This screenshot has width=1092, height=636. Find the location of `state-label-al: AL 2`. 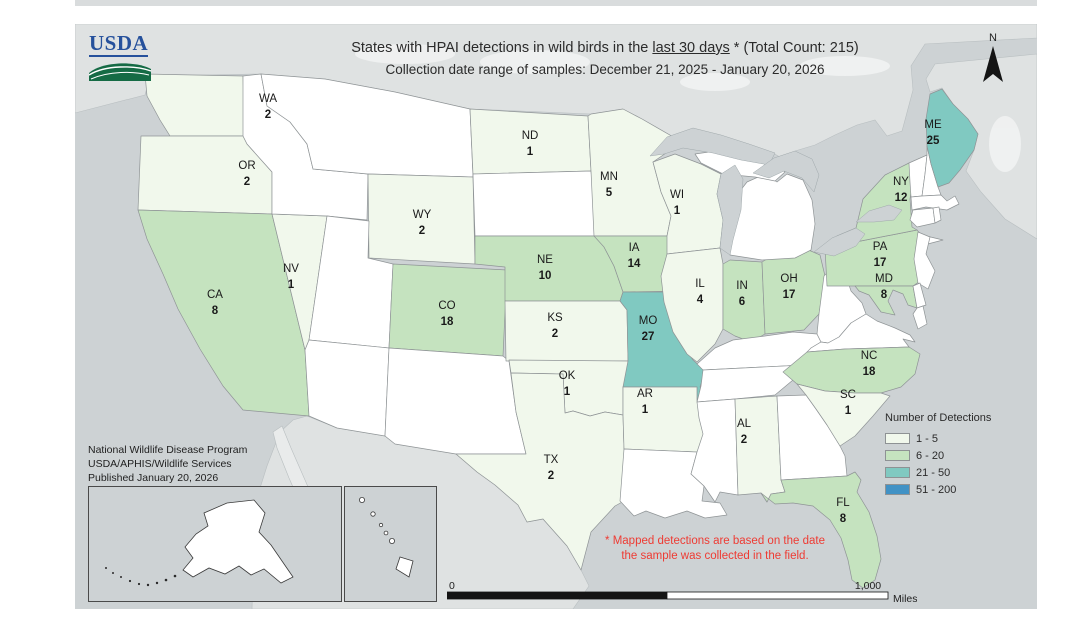

state-label-al: AL 2 is located at coordinates (744, 432).